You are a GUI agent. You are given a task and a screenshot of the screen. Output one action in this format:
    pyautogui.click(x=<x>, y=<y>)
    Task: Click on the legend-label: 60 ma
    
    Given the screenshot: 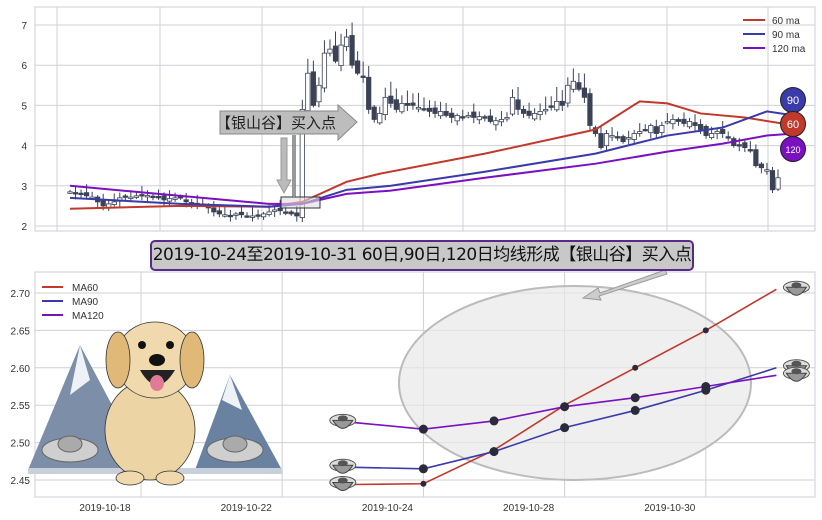 What is the action you would take?
    pyautogui.click(x=786, y=21)
    